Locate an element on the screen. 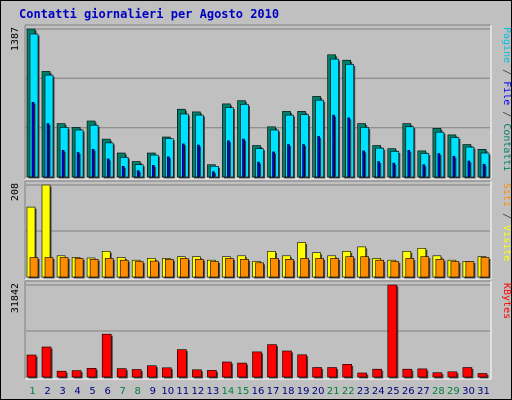 This screenshot has height=400, width=512. x-tick-26: 26 is located at coordinates (408, 391).